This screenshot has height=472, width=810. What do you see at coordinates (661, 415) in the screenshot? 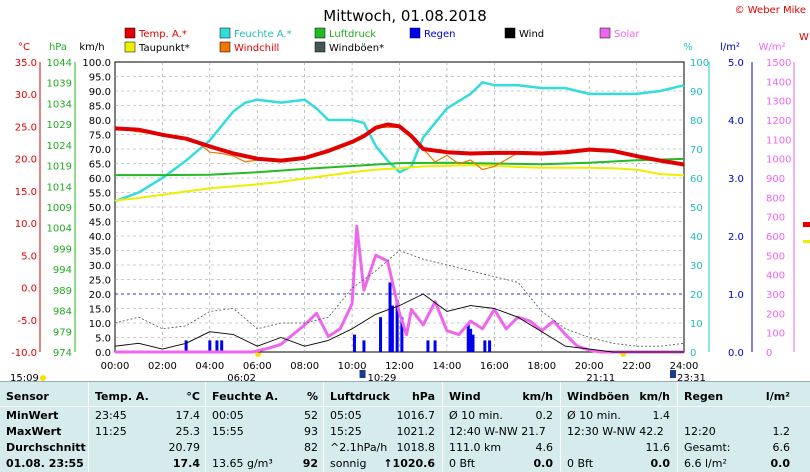
I see `table-cell: 1.4` at bounding box center [661, 415].